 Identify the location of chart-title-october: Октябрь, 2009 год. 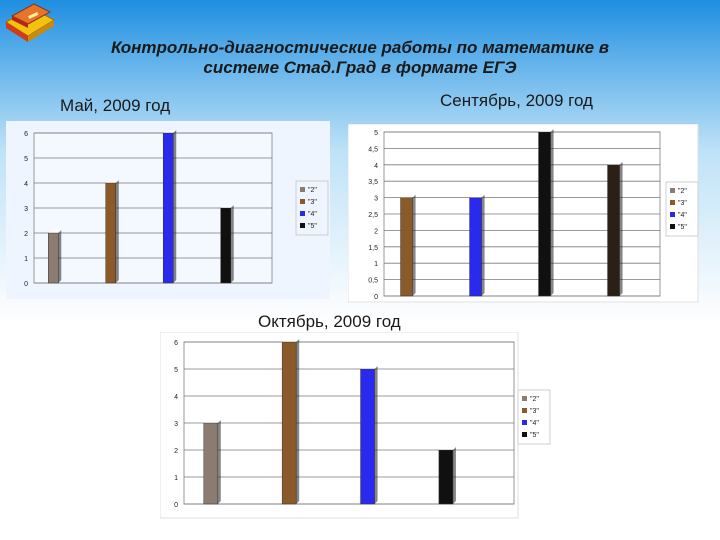
(329, 321).